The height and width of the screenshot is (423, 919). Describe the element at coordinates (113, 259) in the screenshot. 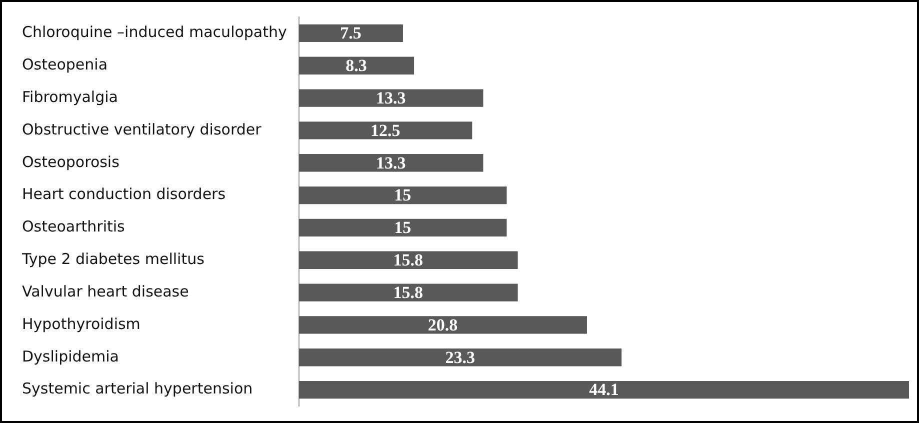

I see `y-tick-label: Type 2 diabetes mellitus` at that location.